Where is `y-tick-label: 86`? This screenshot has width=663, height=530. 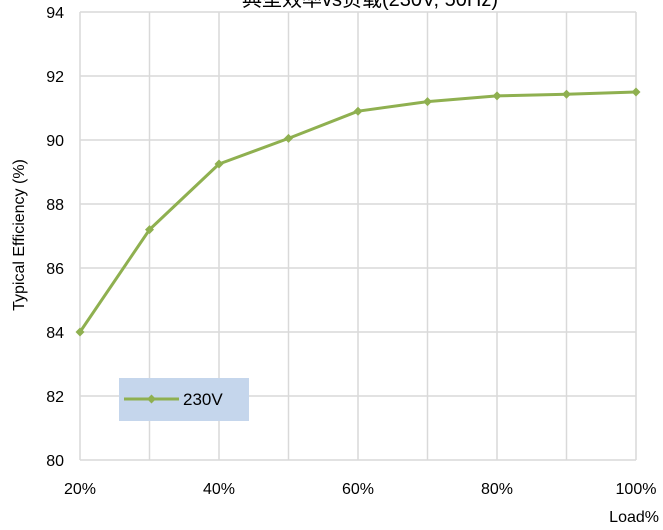
y-tick-label: 86 is located at coordinates (55, 269).